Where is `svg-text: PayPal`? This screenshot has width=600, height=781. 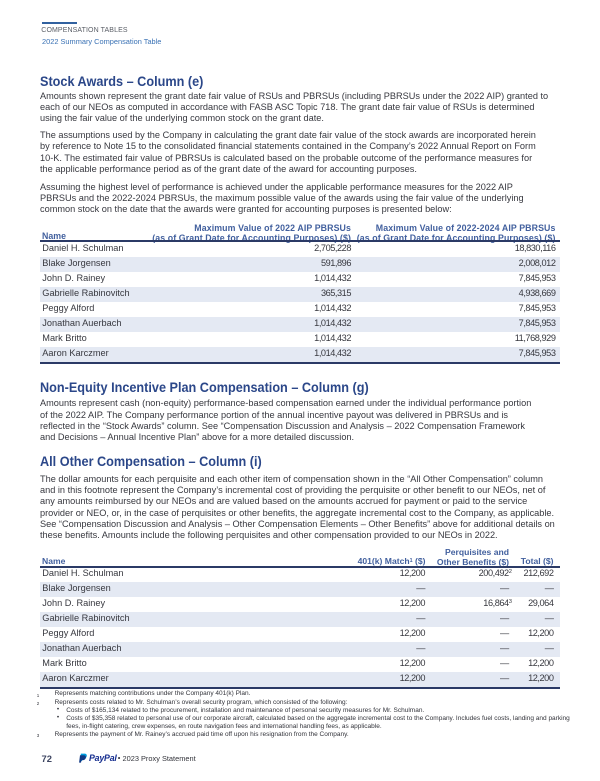 svg-text: PayPal is located at coordinates (103, 758).